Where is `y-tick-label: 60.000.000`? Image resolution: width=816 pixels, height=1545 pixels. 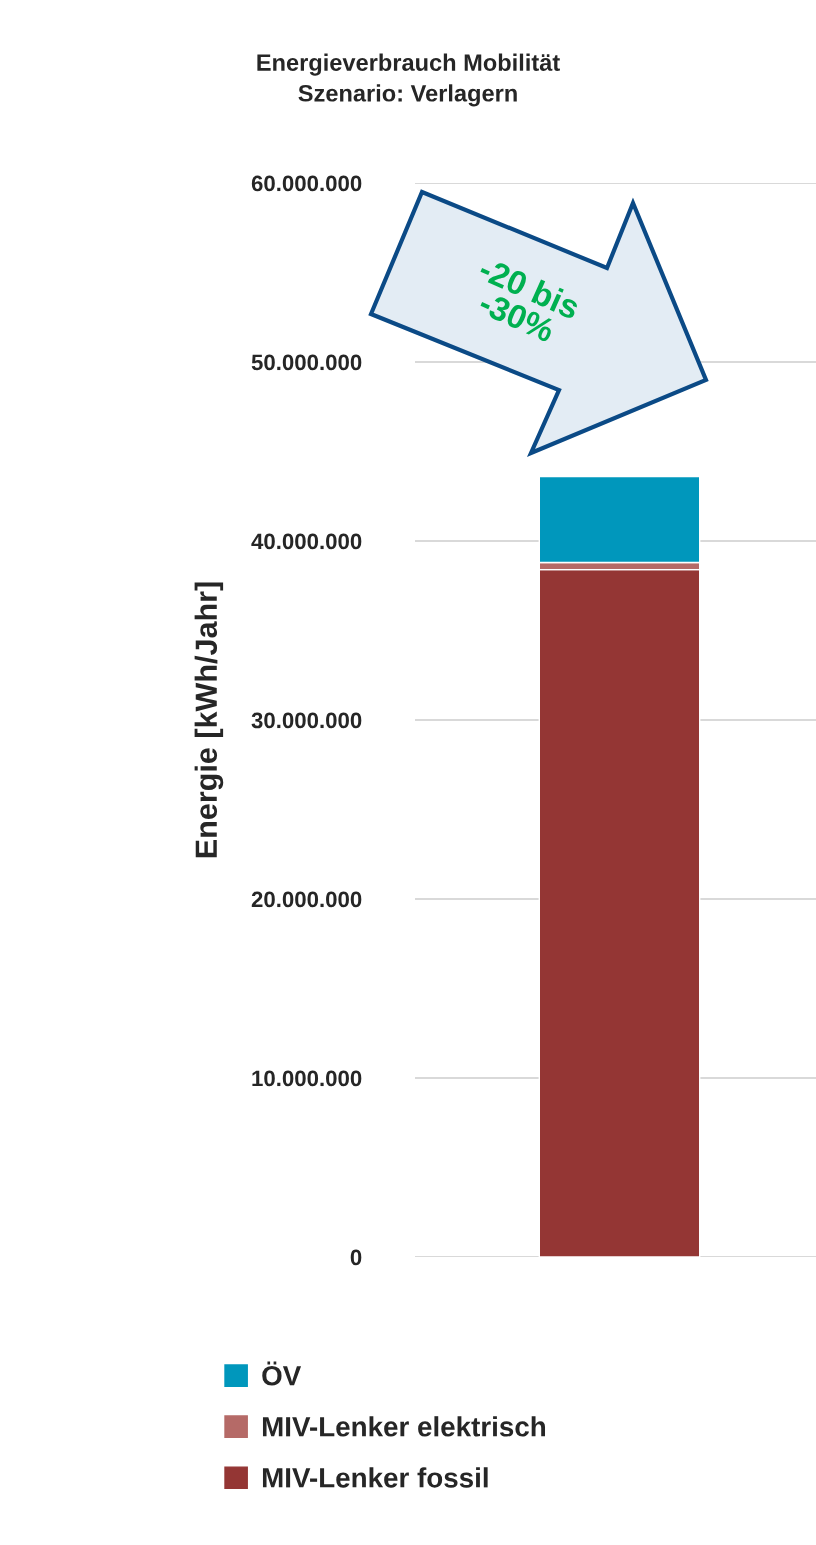
y-tick-label: 60.000.000 is located at coordinates (306, 183).